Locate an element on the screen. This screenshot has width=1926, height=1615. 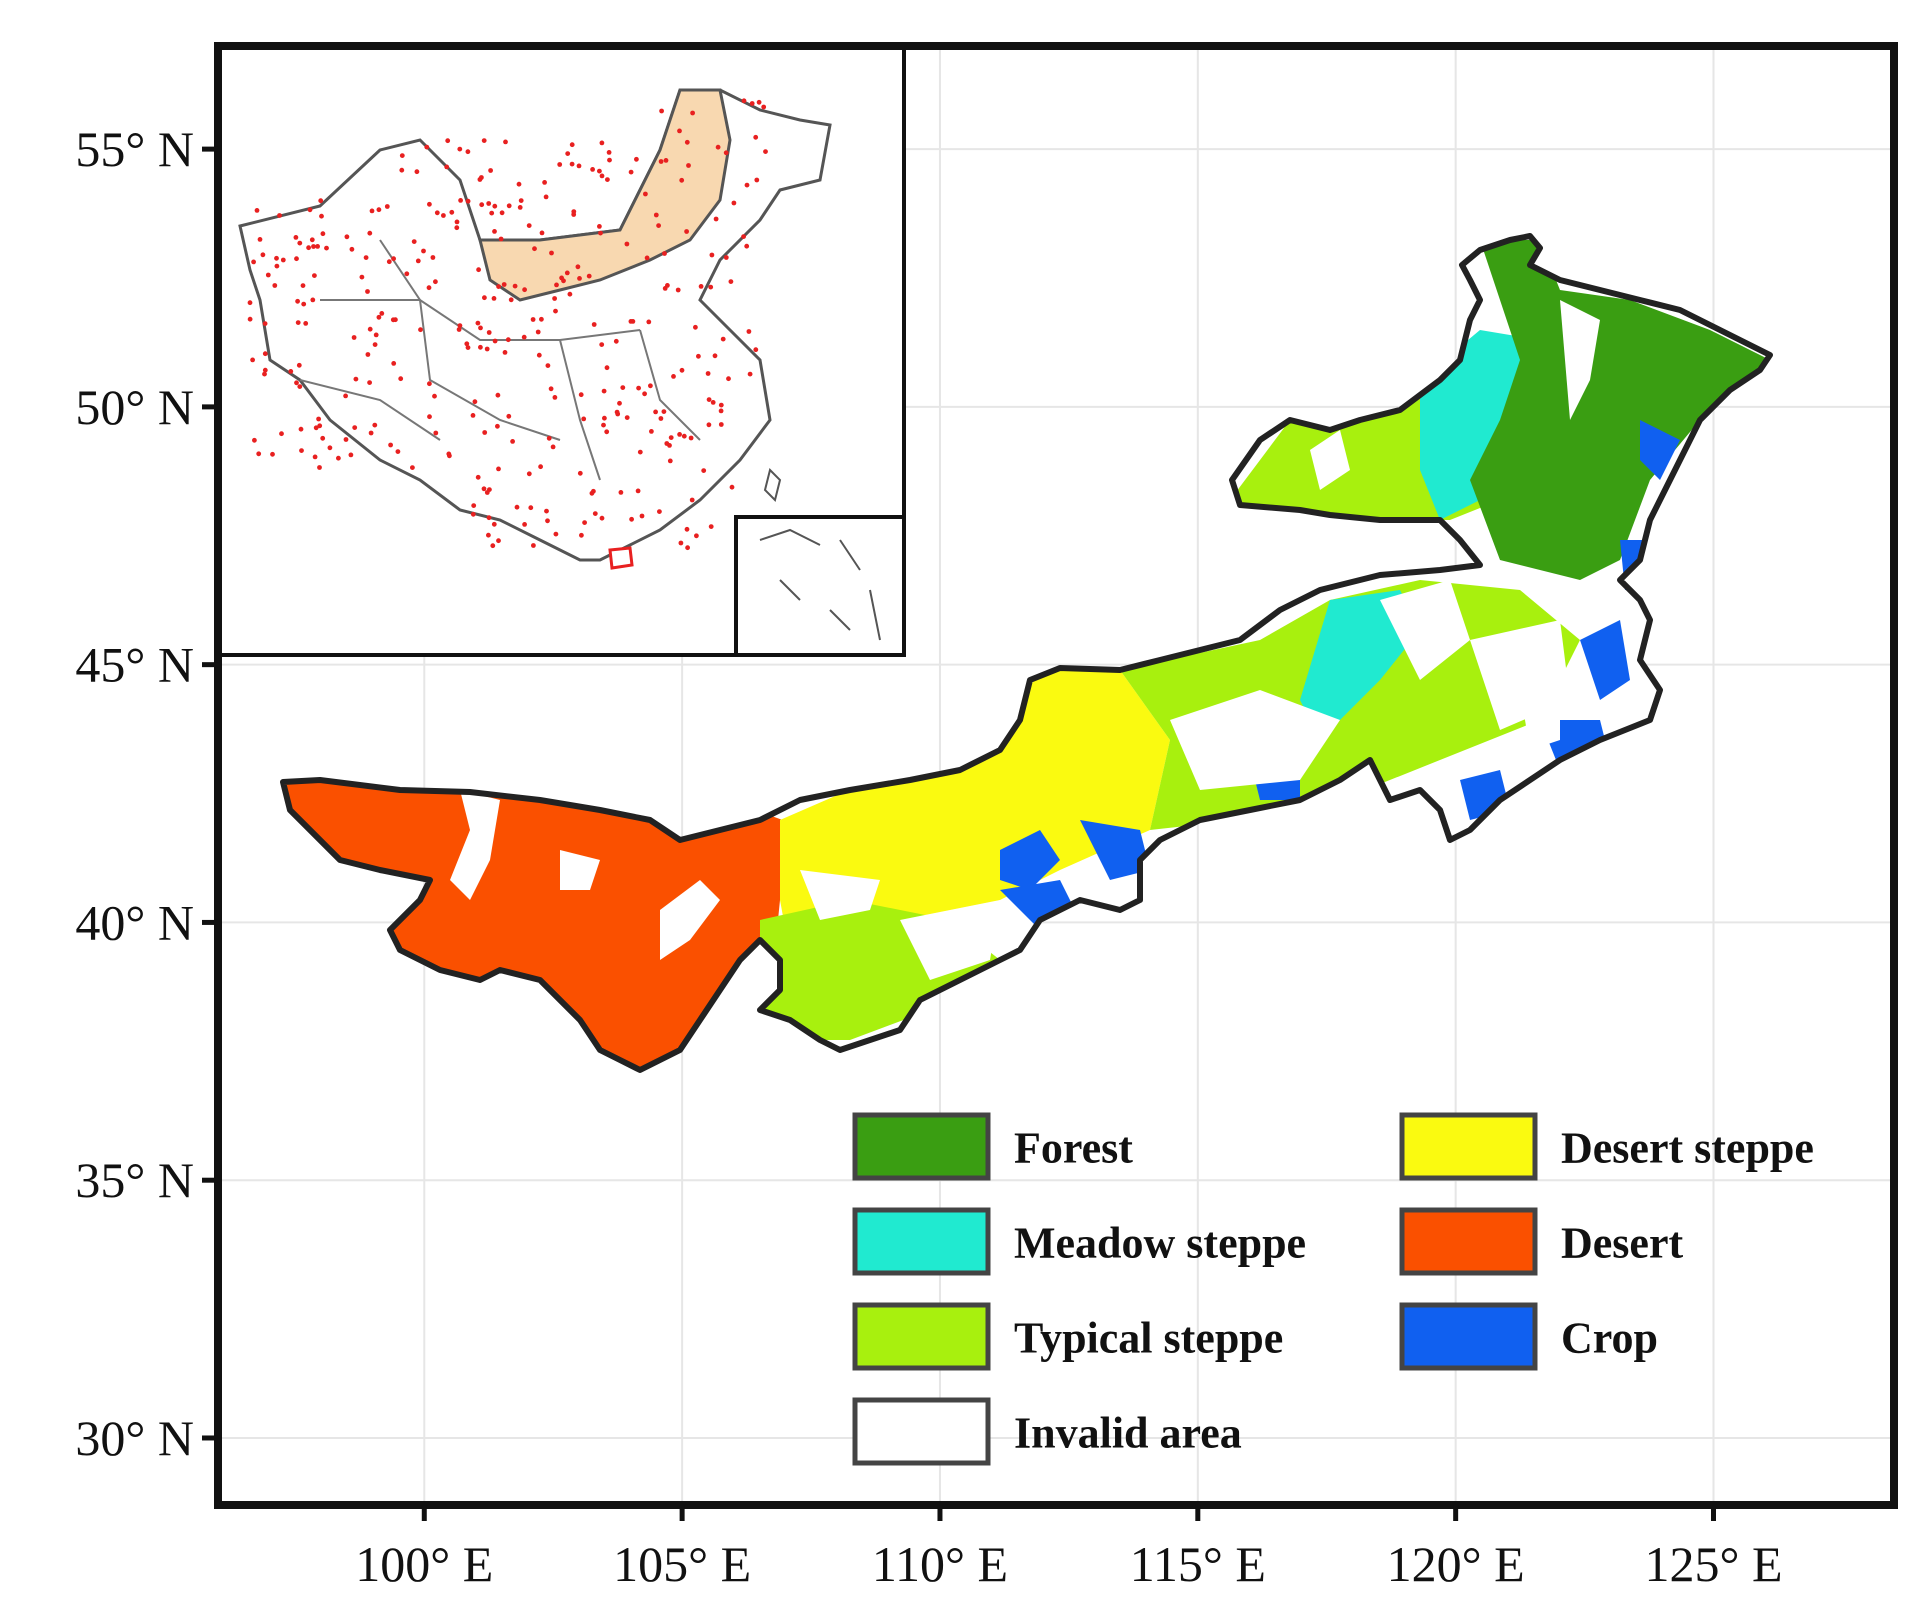
legend-label: Crop is located at coordinates (1609, 1338).